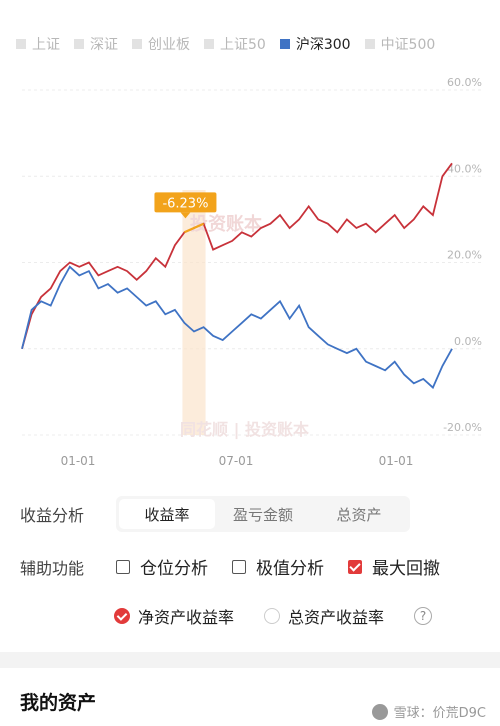 This screenshot has width=500, height=726. I want to click on section-divider, so click(250, 660).